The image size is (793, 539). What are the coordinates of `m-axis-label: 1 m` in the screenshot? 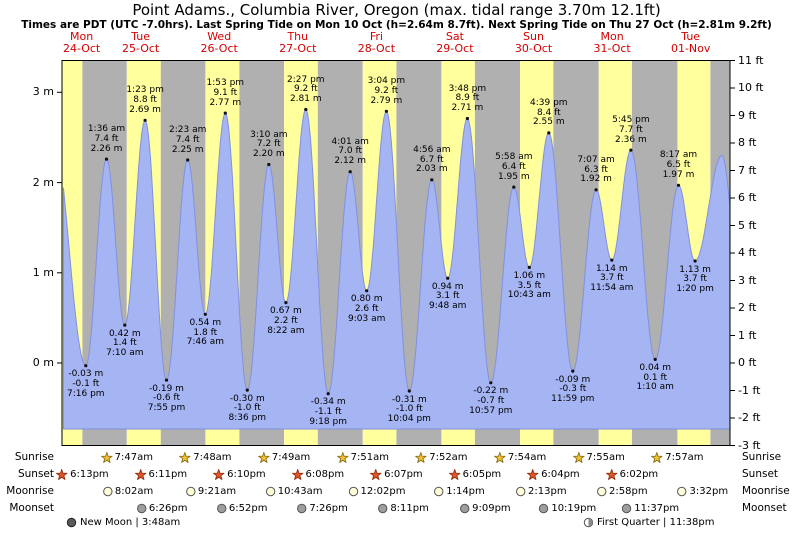 It's located at (43, 272).